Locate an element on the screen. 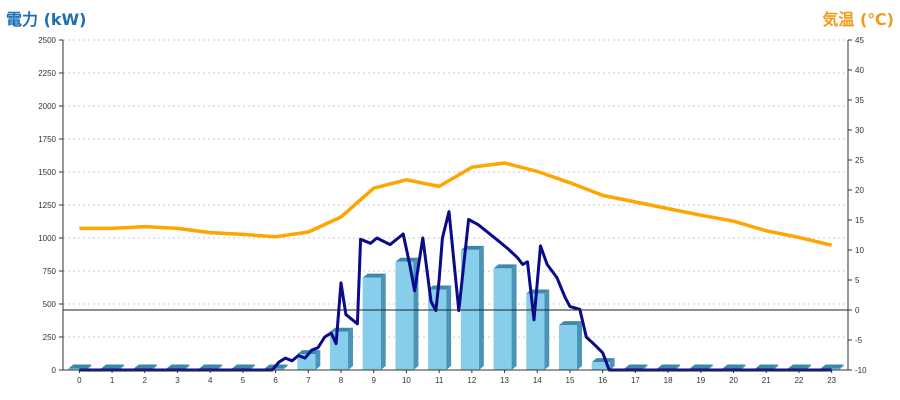 This screenshot has width=900, height=400. x-tick-label: 10 is located at coordinates (406, 380).